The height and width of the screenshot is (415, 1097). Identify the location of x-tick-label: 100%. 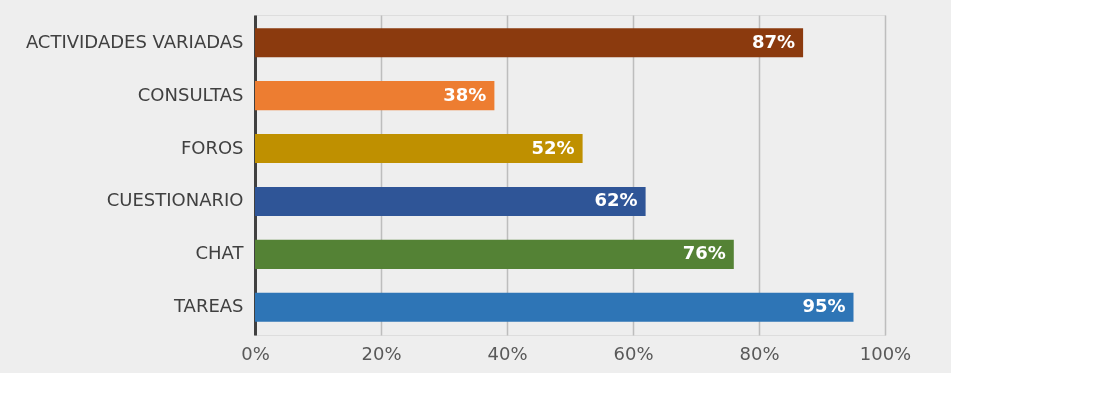
(885, 353).